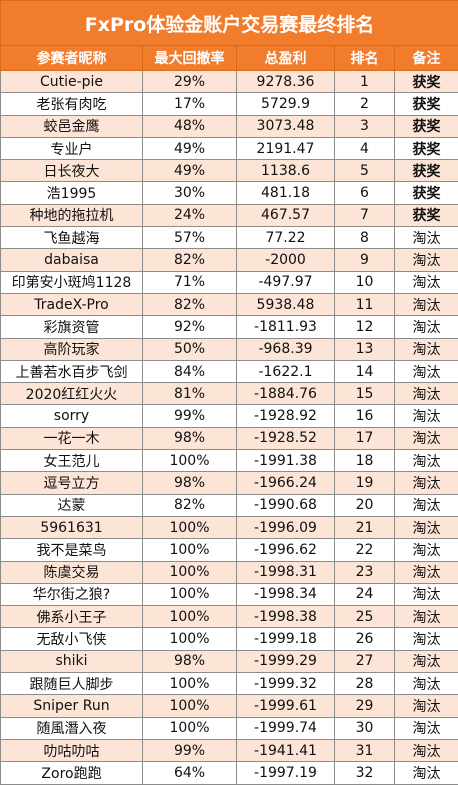 The image size is (458, 785). Describe the element at coordinates (72, 349) in the screenshot. I see `cell-nickname: 高阶玩家` at that location.